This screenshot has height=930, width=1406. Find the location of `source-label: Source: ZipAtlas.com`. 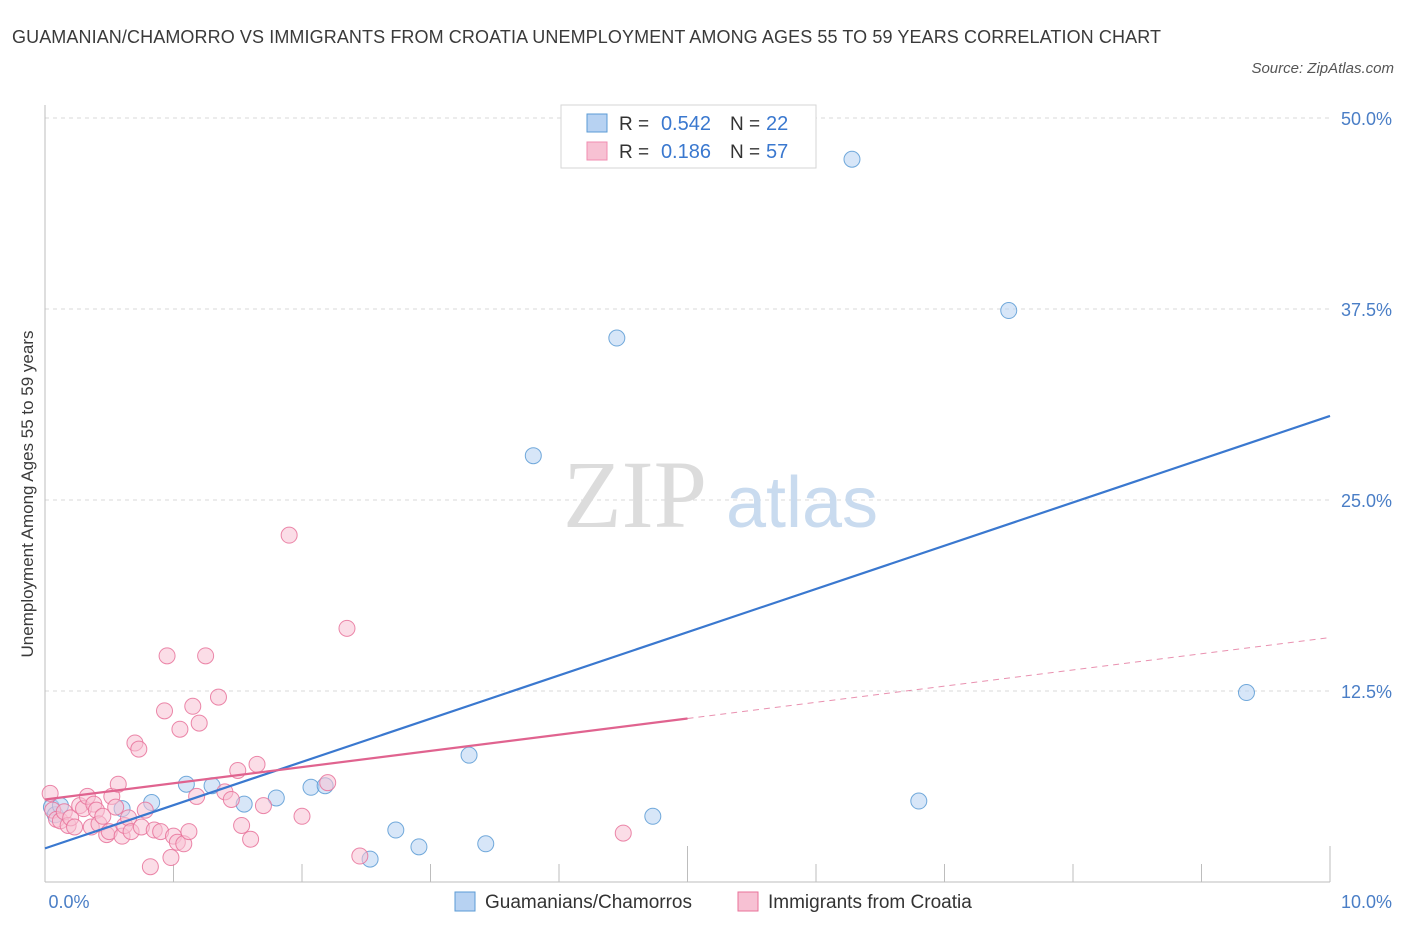

source-label: Source: ZipAtlas.com is located at coordinates (1322, 68).